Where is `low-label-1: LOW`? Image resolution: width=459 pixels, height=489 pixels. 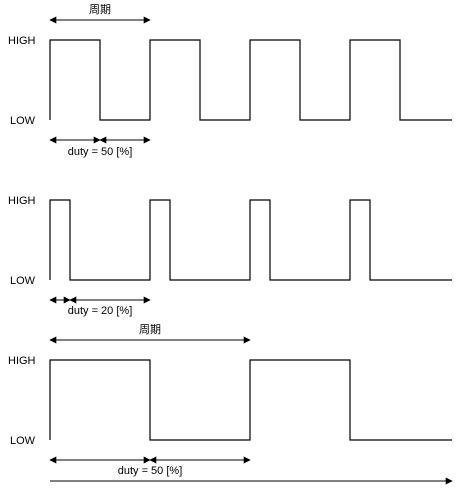 low-label-1: LOW is located at coordinates (23, 121).